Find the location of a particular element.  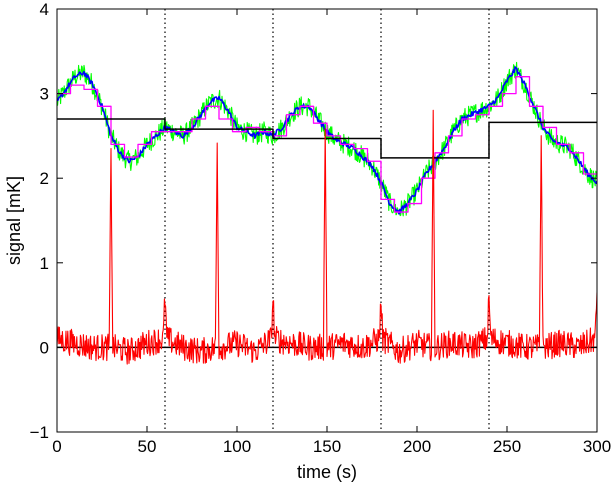

y-axis-label: signal [mK] is located at coordinates (14, 220).